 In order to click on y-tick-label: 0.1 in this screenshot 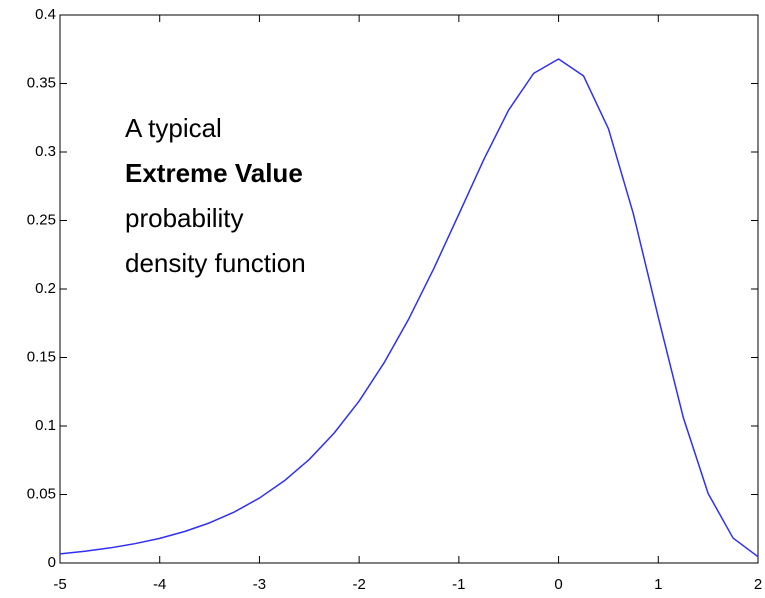, I will do `click(45, 425)`.